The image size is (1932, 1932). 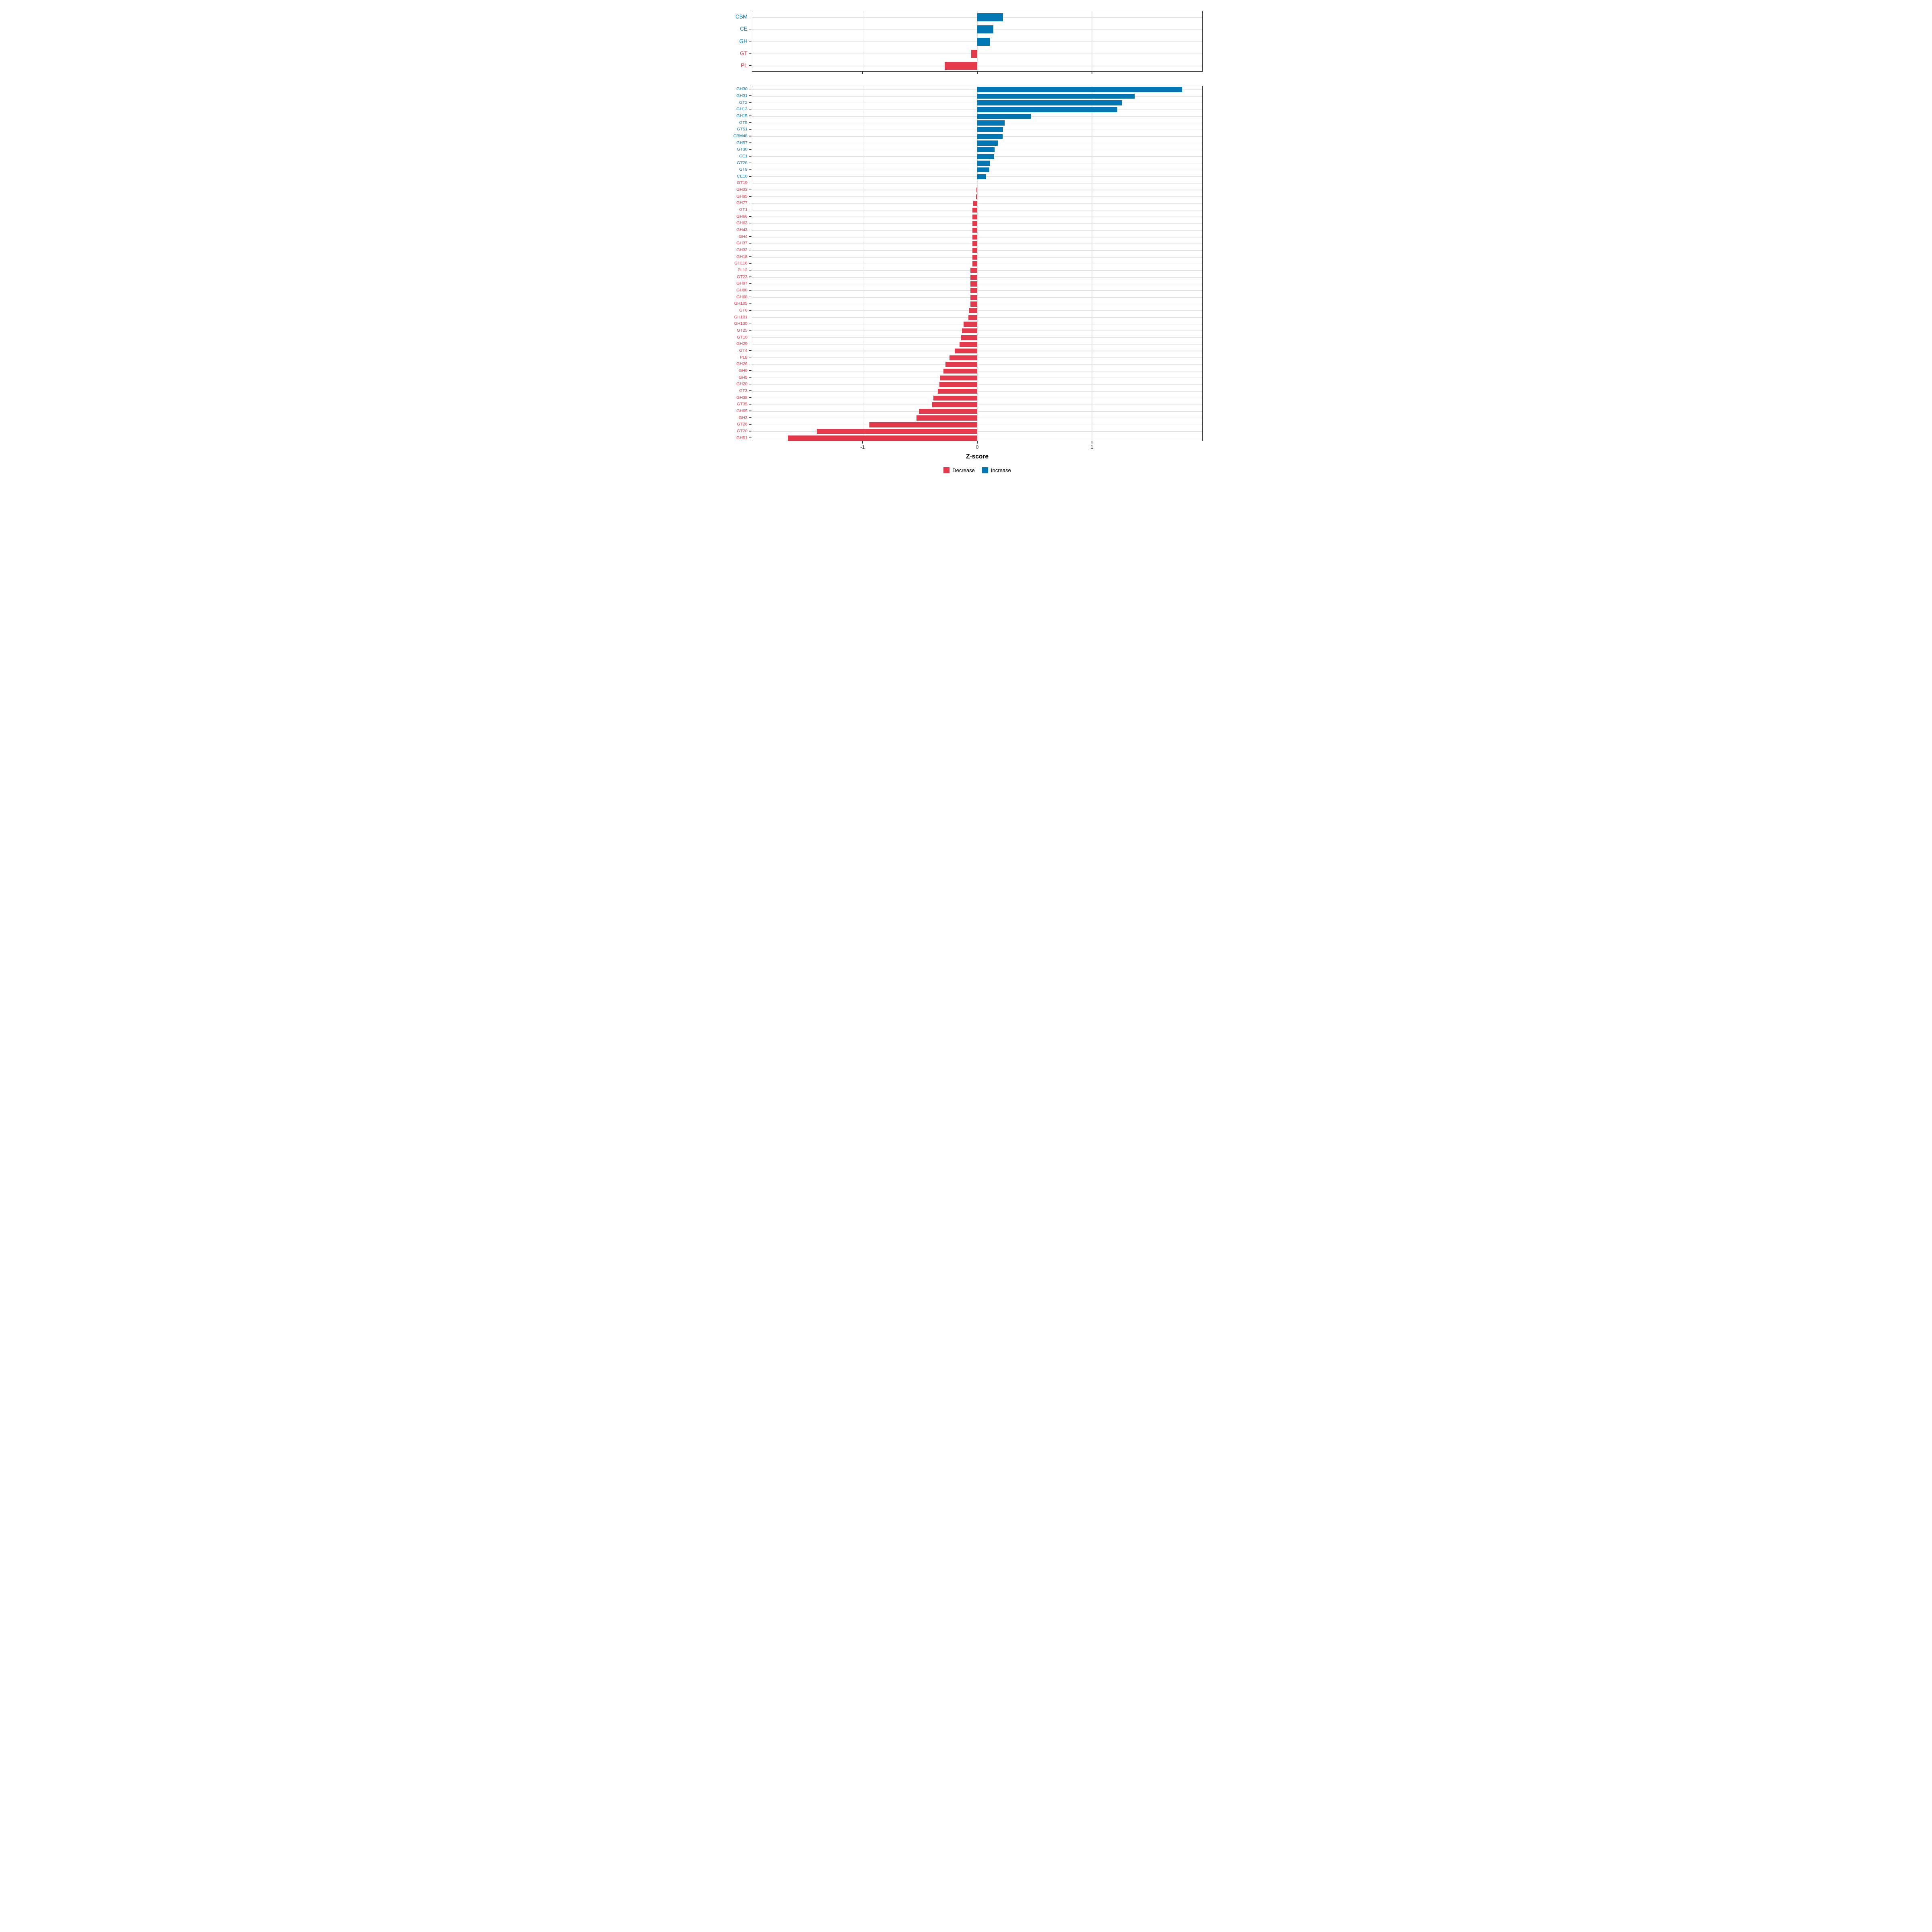 What do you see at coordinates (955, 397) in the screenshot?
I see `bar-GH38` at bounding box center [955, 397].